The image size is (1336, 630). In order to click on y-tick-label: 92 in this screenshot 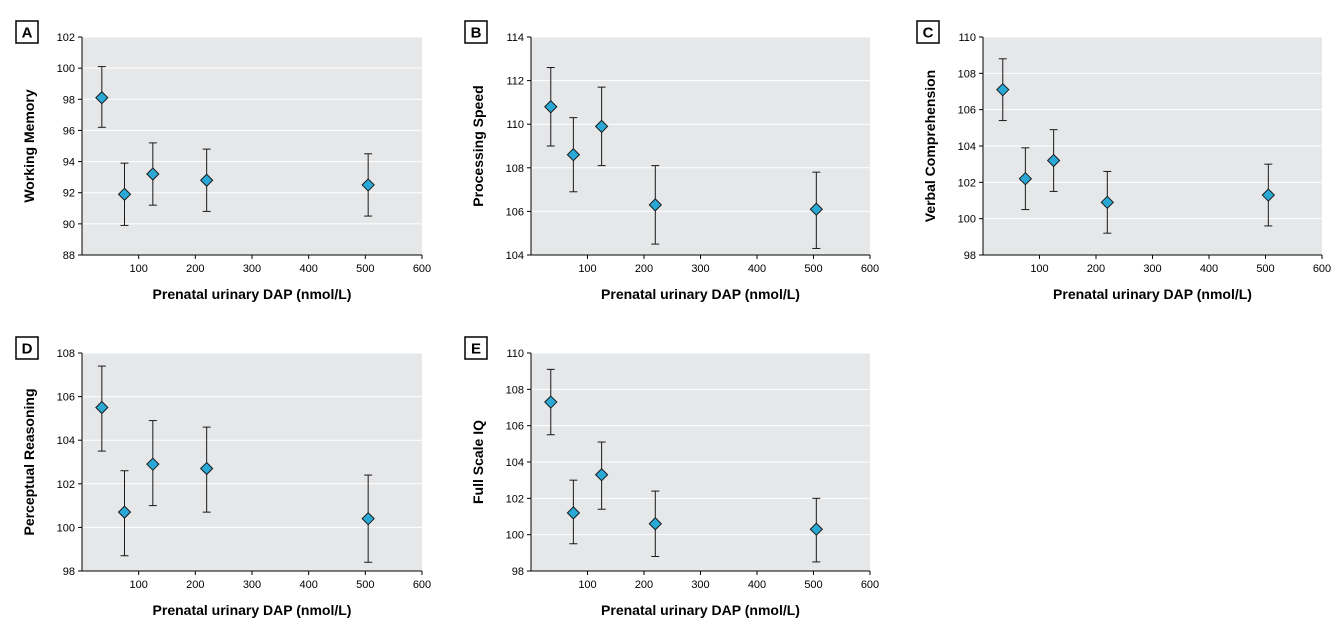, I will do `click(69, 194)`.